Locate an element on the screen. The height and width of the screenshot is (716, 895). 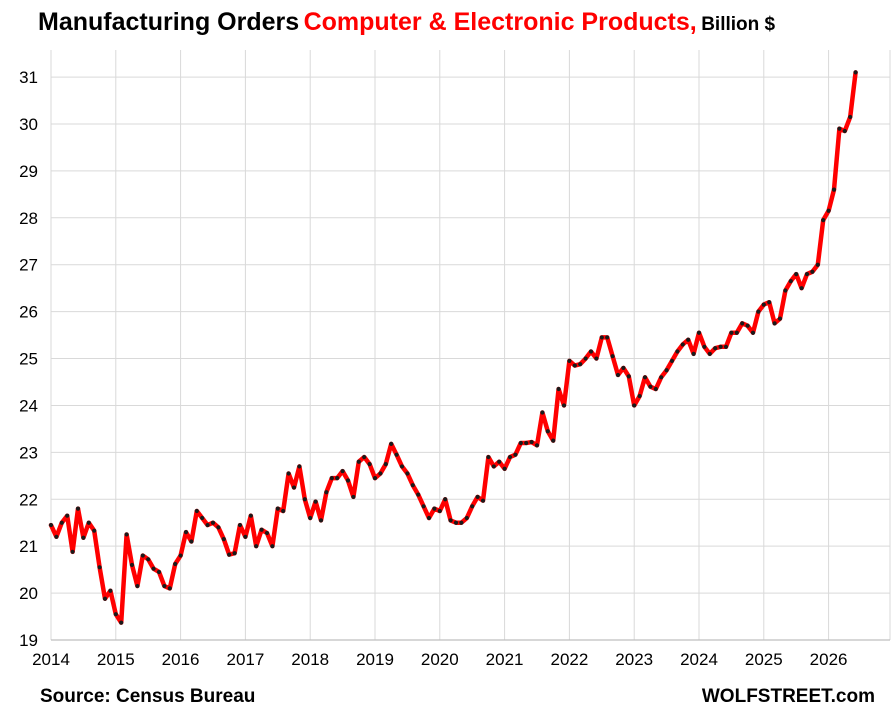
x-tick-label: 2025 is located at coordinates (764, 659).